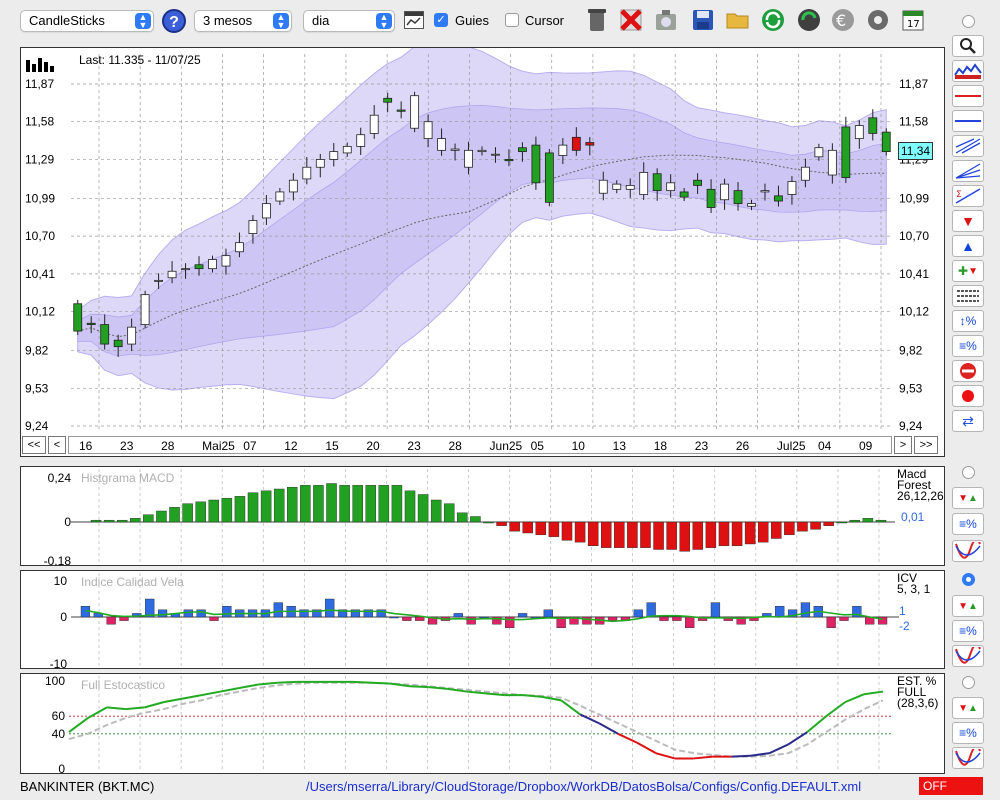 This screenshot has height=800, width=1000. I want to click on nav-prev-button: <, so click(57, 445).